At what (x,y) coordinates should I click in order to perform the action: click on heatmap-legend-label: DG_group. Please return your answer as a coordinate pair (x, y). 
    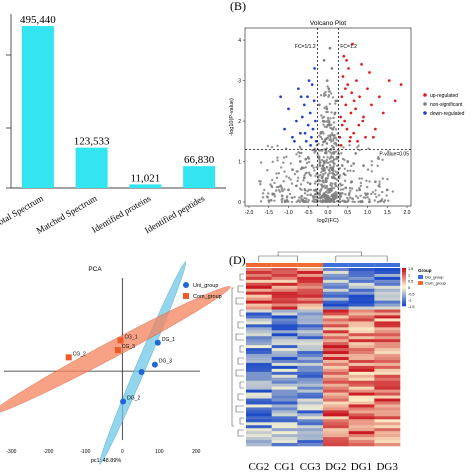
    Looking at the image, I should click on (434, 277).